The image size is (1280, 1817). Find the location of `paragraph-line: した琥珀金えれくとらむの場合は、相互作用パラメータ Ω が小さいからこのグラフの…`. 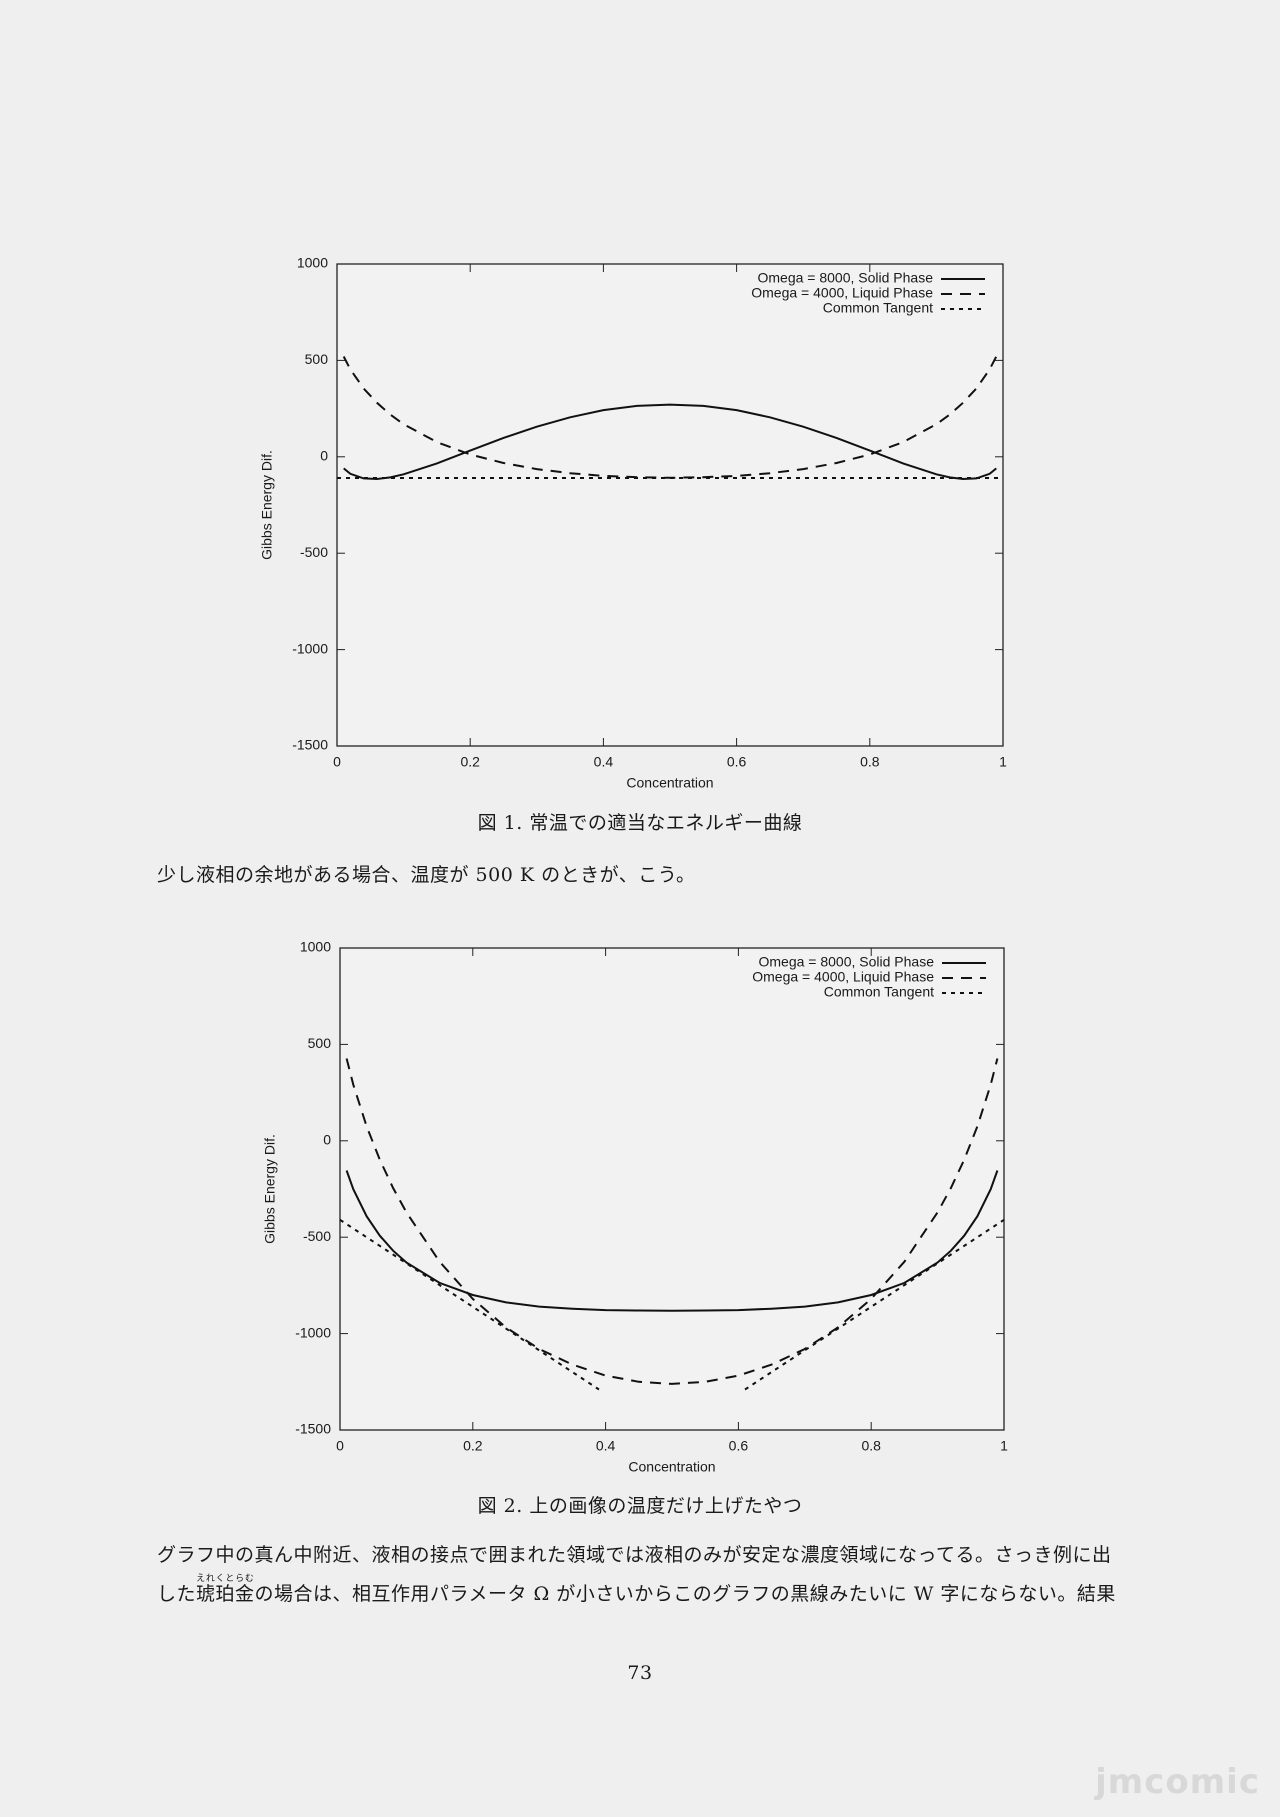

paragraph-line: した琥珀金えれくとらむの場合は、相互作用パラメータ Ω が小さいからこのグラフの… is located at coordinates (636, 1590).